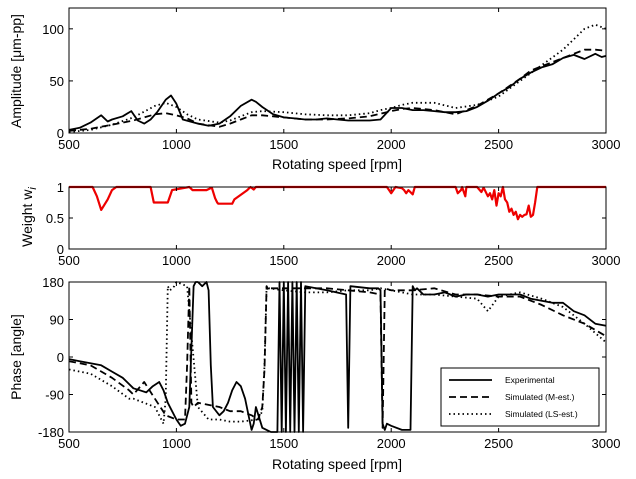  What do you see at coordinates (283, 144) in the screenshot?
I see `amplitude-xtick-label: 1500` at bounding box center [283, 144].